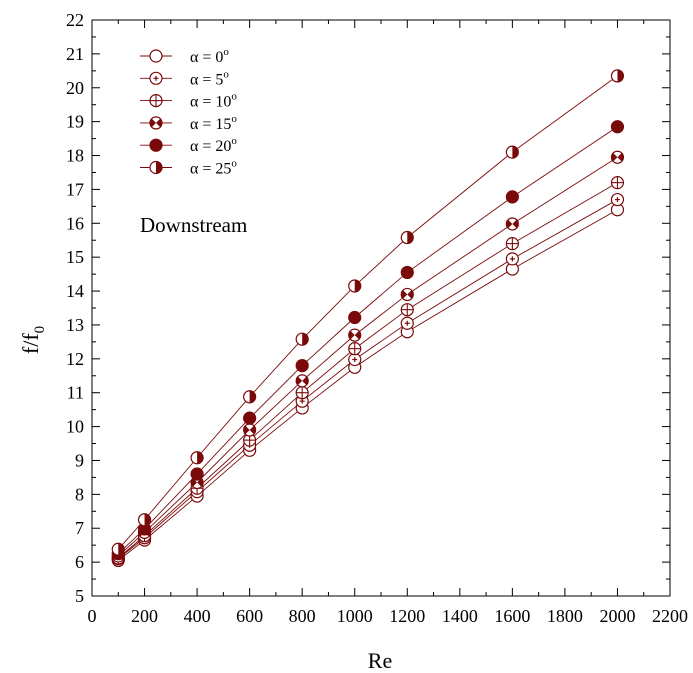 This screenshot has width=693, height=673. I want to click on y-tick-label: 18, so click(75, 156).